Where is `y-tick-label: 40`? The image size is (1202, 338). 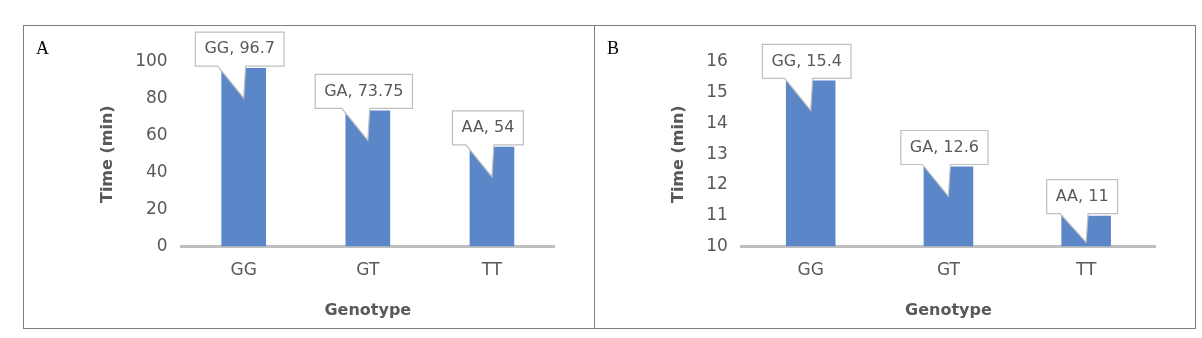 y-tick-label: 40 is located at coordinates (157, 171).